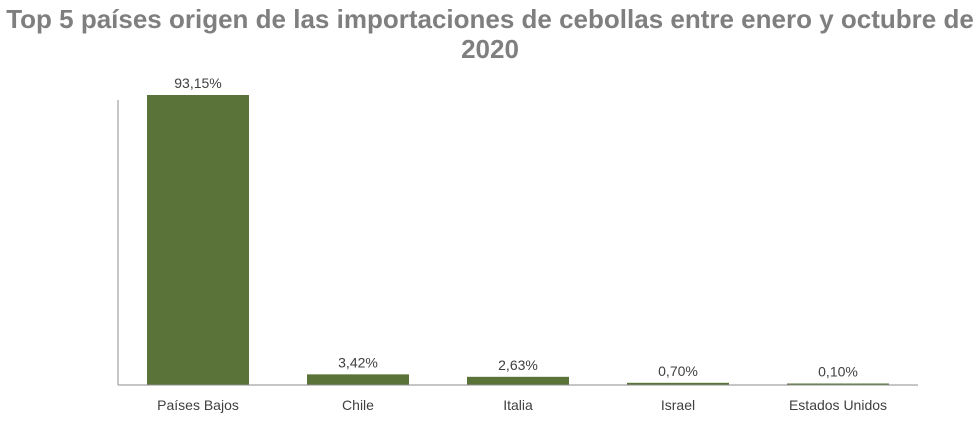 This screenshot has height=427, width=980. What do you see at coordinates (838, 372) in the screenshot?
I see `data-label-5: 0,10%` at bounding box center [838, 372].